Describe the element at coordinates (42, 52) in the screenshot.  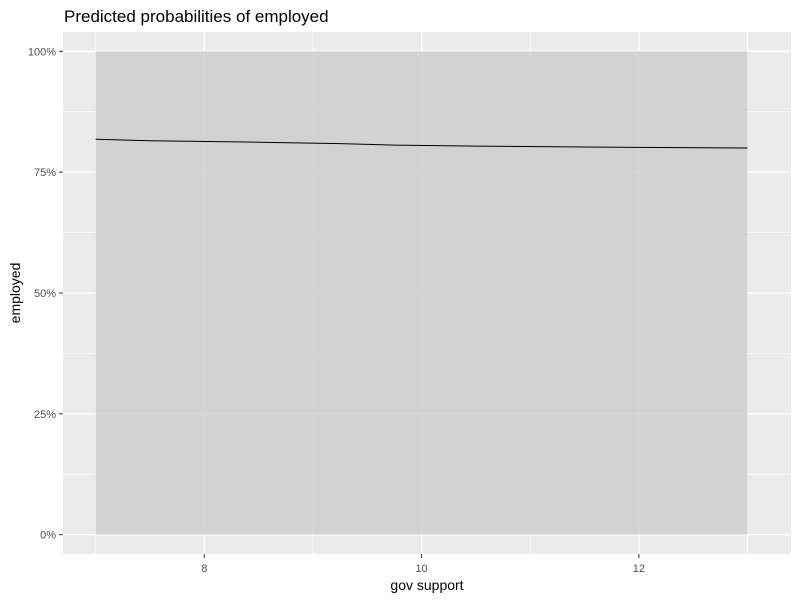
I see `y-tick-label: 100%` at that location.